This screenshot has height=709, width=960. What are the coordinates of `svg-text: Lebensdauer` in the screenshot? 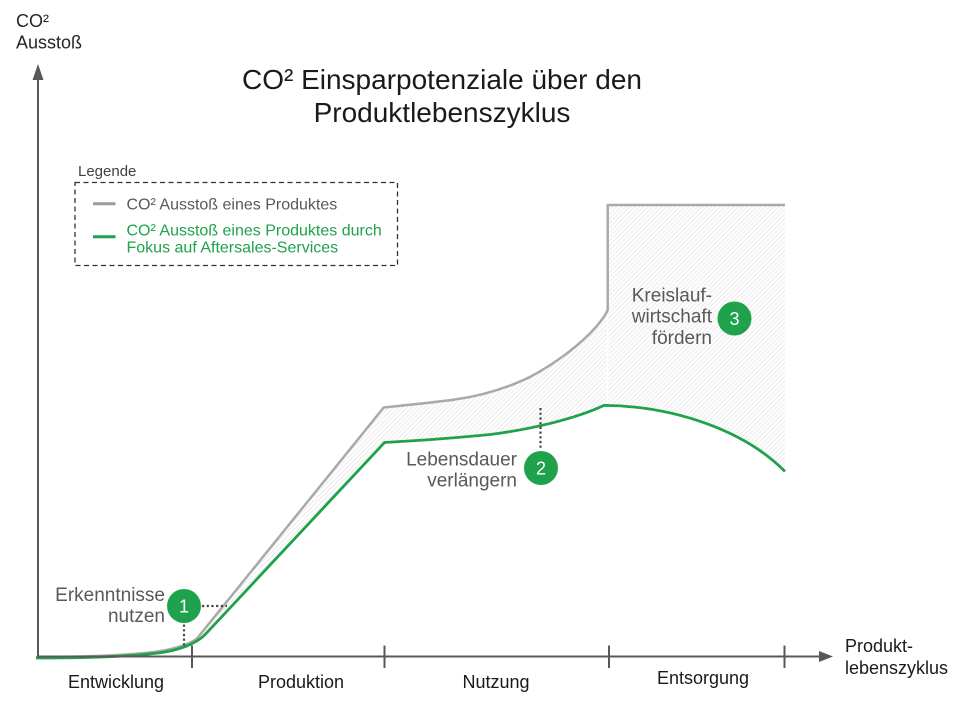 It's located at (462, 460).